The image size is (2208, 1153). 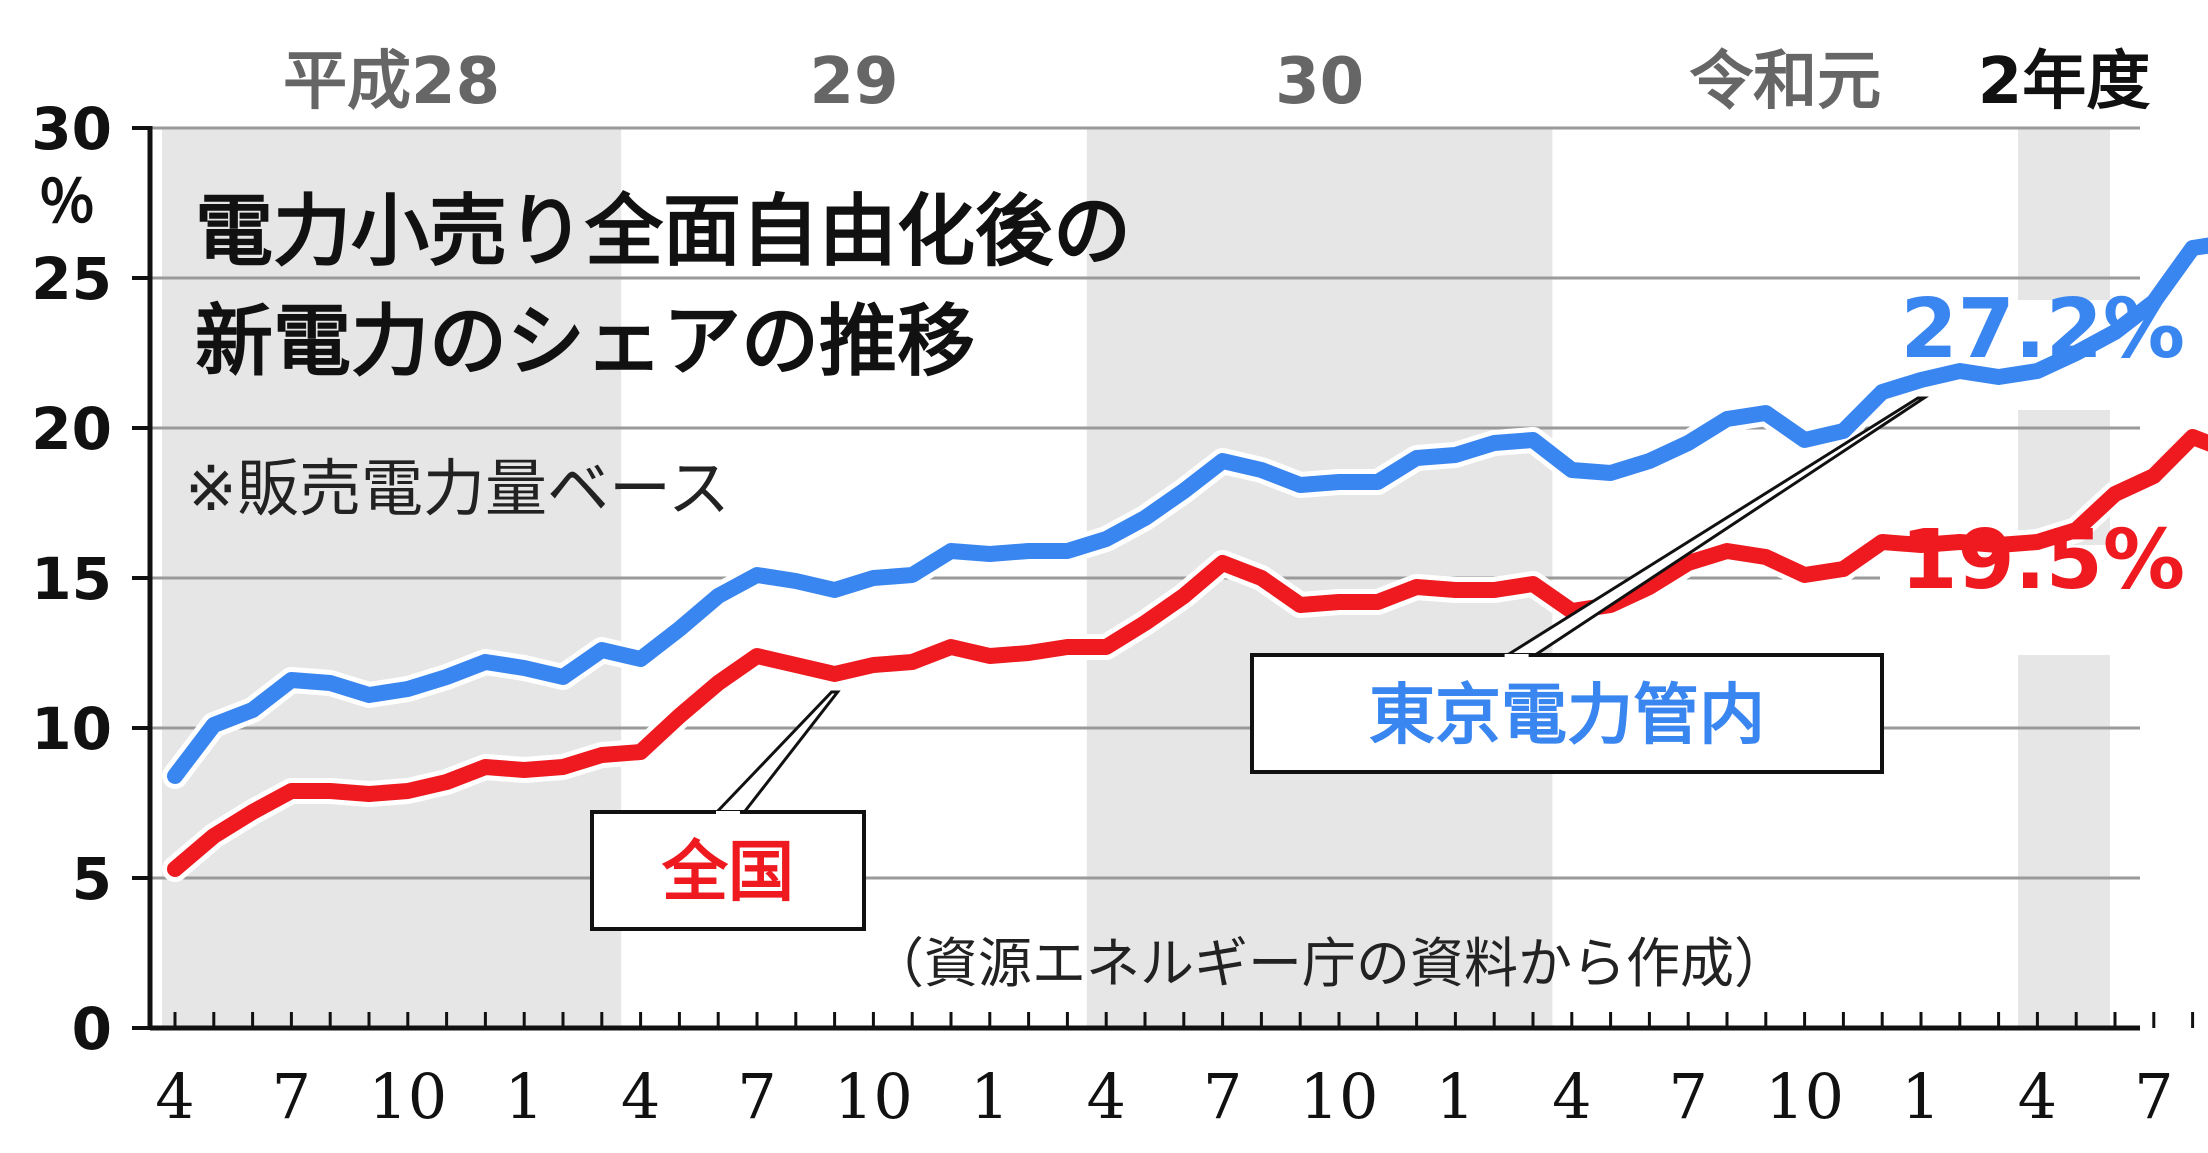 What do you see at coordinates (2064, 82) in the screenshot?
I see `fiscal-year-label: 2年度` at bounding box center [2064, 82].